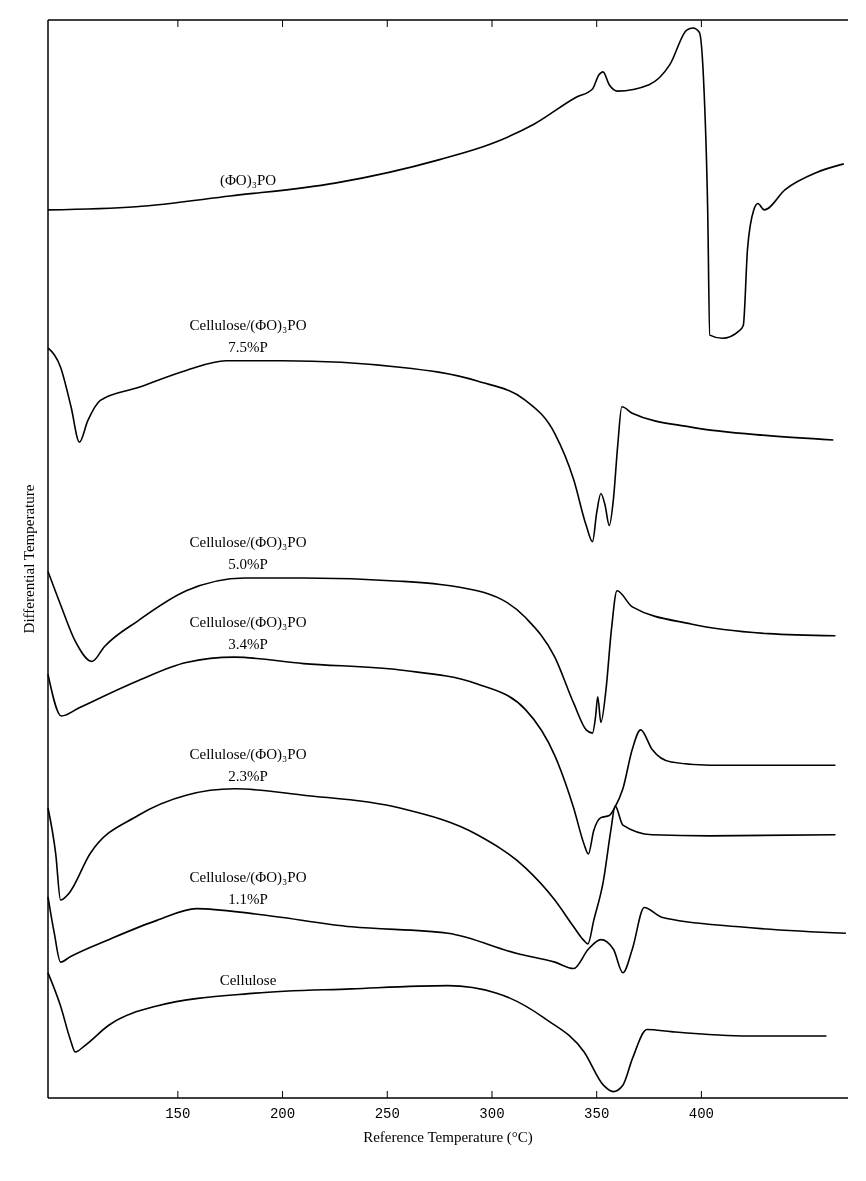 The height and width of the screenshot is (1181, 866). Describe the element at coordinates (248, 980) in the screenshot. I see `series-label: Cellulose` at that location.